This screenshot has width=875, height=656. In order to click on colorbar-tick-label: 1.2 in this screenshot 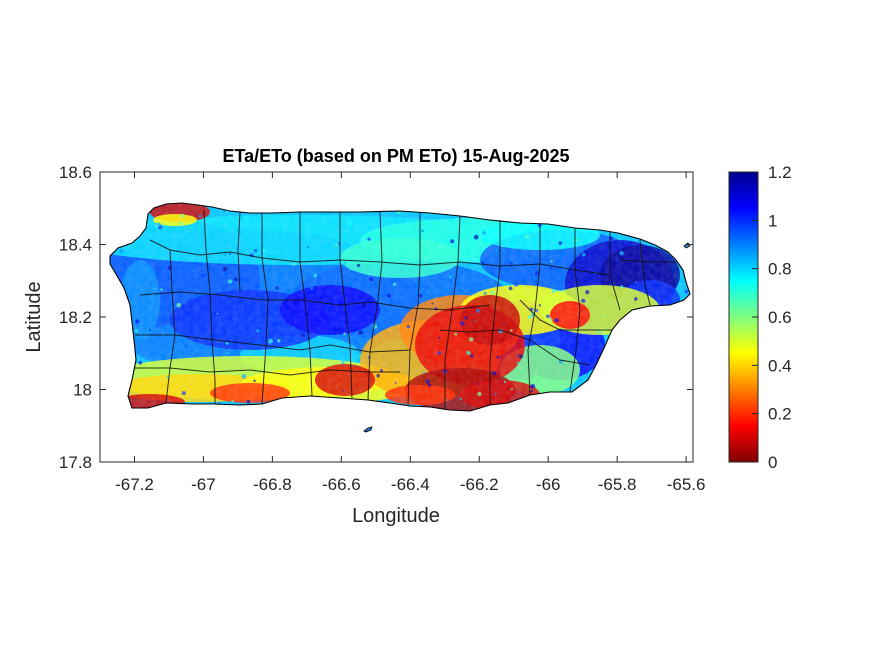, I will do `click(780, 172)`.